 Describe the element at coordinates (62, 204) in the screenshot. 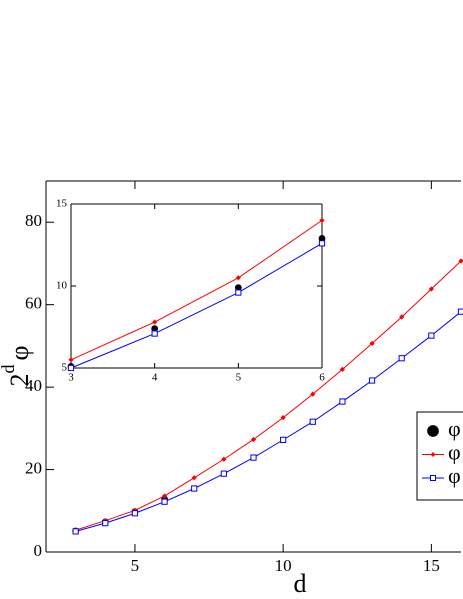

I see `y-tick-label: 15` at that location.